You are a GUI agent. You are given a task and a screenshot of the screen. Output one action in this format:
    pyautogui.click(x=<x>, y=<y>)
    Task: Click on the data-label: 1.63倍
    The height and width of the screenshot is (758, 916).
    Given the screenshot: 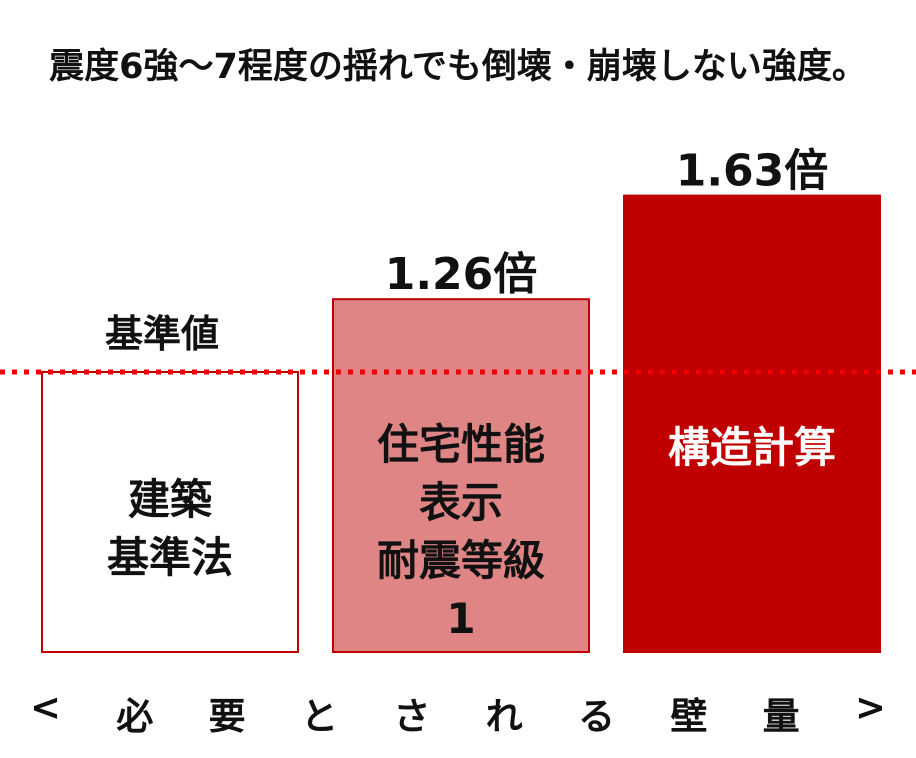 What is the action you would take?
    pyautogui.click(x=752, y=171)
    